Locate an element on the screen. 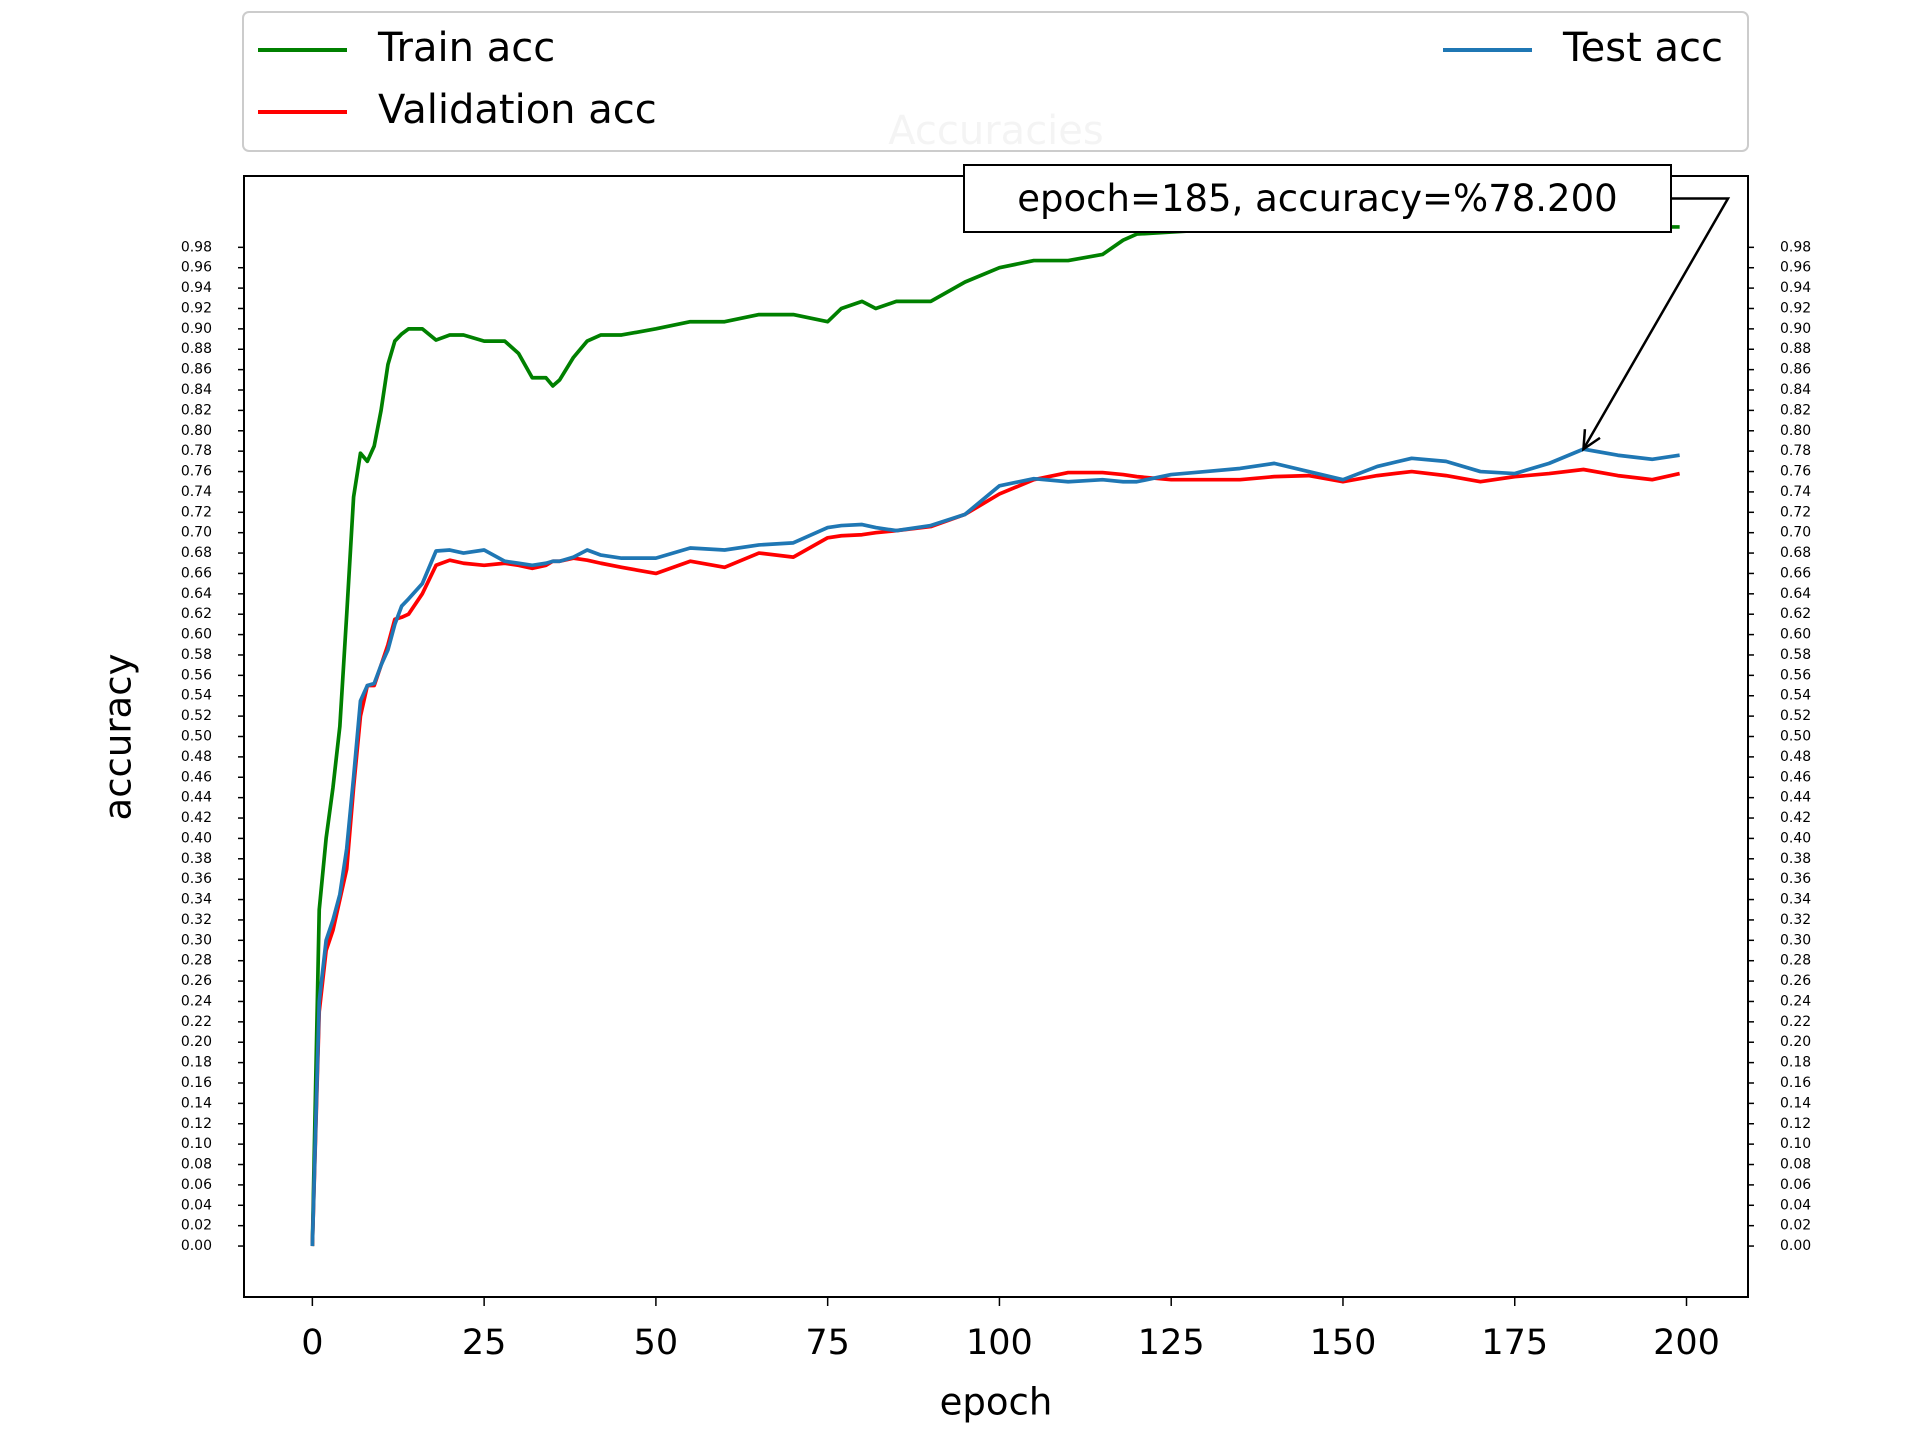  y2-tick-label: 0.38 is located at coordinates (1795, 859).